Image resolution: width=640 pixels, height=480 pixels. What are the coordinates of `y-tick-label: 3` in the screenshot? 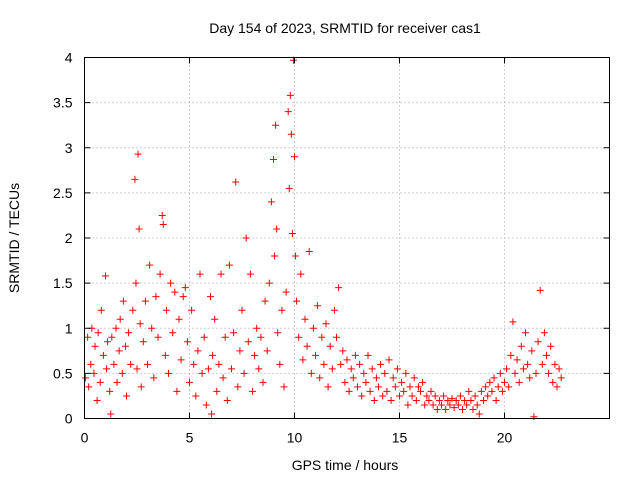 It's located at (69, 148).